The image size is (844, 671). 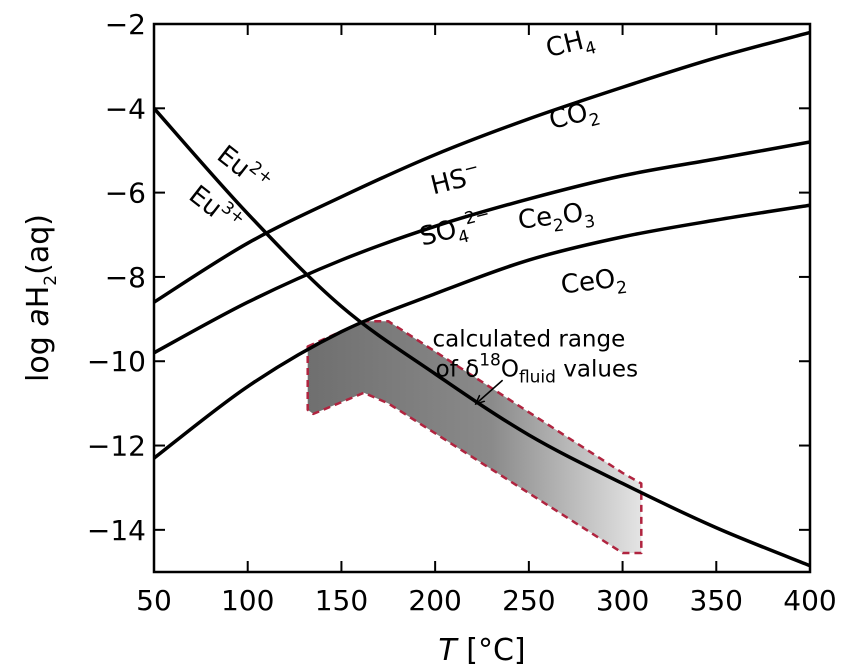 What do you see at coordinates (490, 391) in the screenshot?
I see `annotation-arrow` at bounding box center [490, 391].